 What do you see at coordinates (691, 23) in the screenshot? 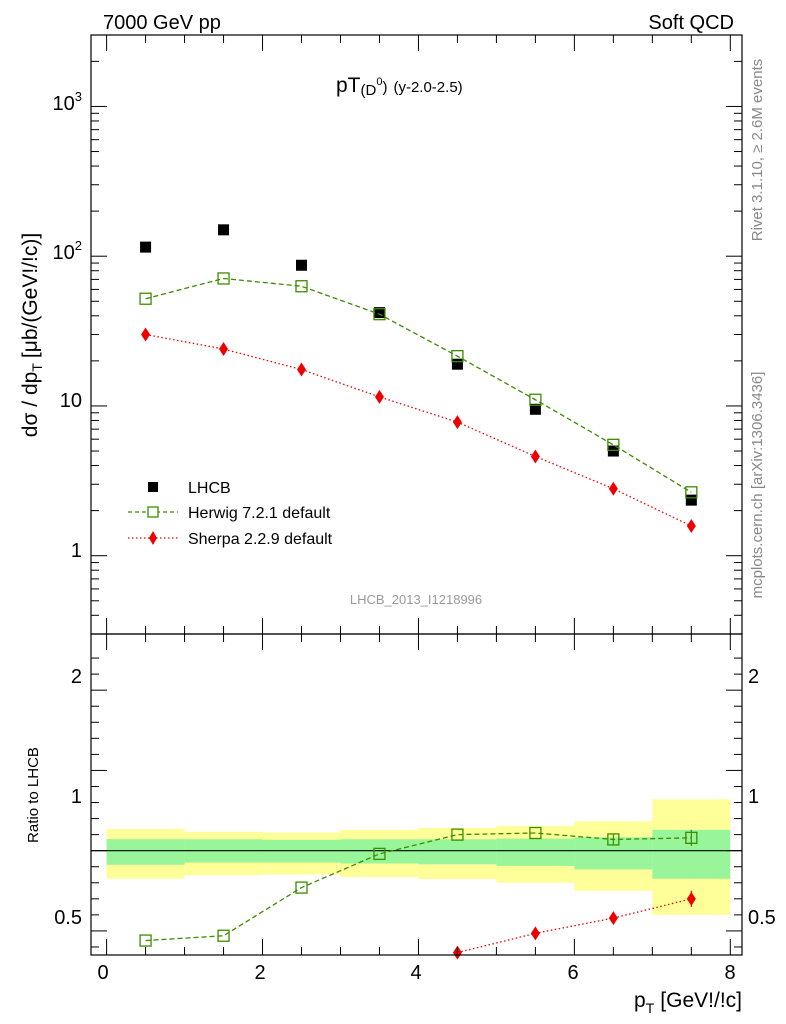
I see `header-right: Soft QCD` at bounding box center [691, 23].